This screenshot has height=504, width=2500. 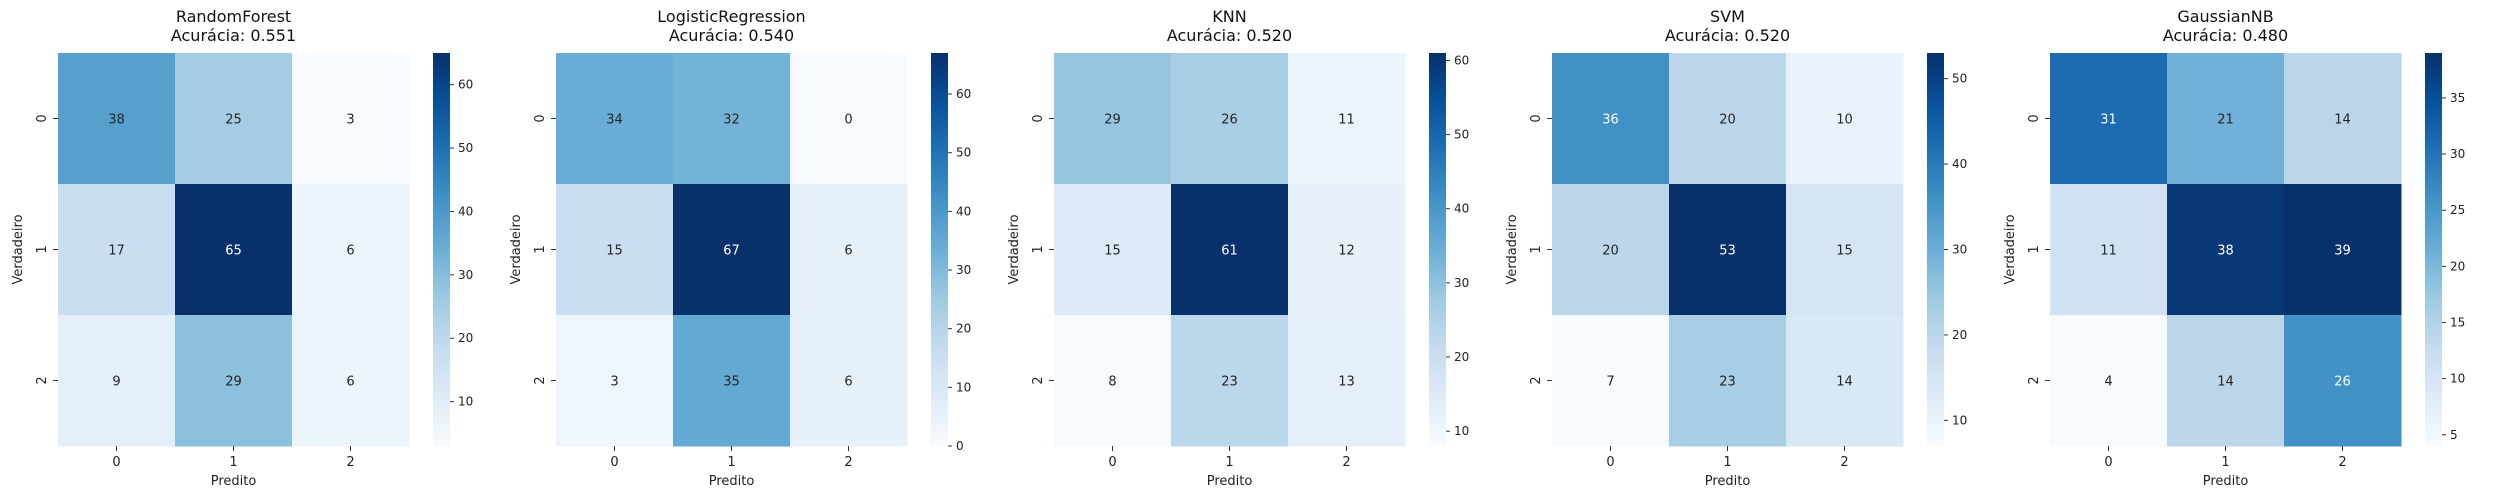 What do you see at coordinates (1727, 35) in the screenshot?
I see `chart-subtitle: Acurácia: 0.520` at bounding box center [1727, 35].